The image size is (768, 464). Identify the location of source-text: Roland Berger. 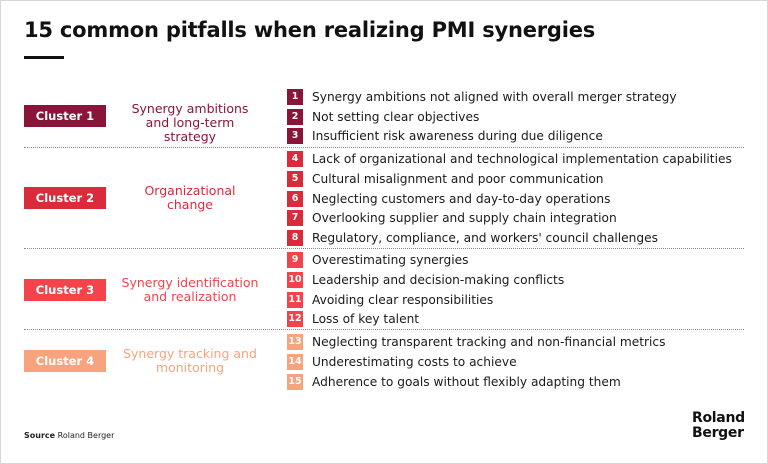
(86, 435).